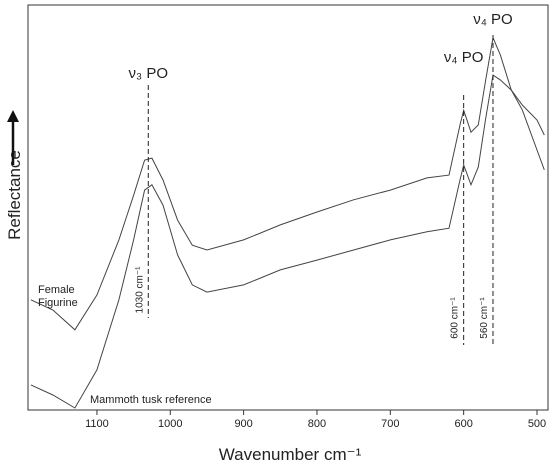 The image size is (550, 470). I want to click on peak-label: ν₃ PO, so click(148, 73).